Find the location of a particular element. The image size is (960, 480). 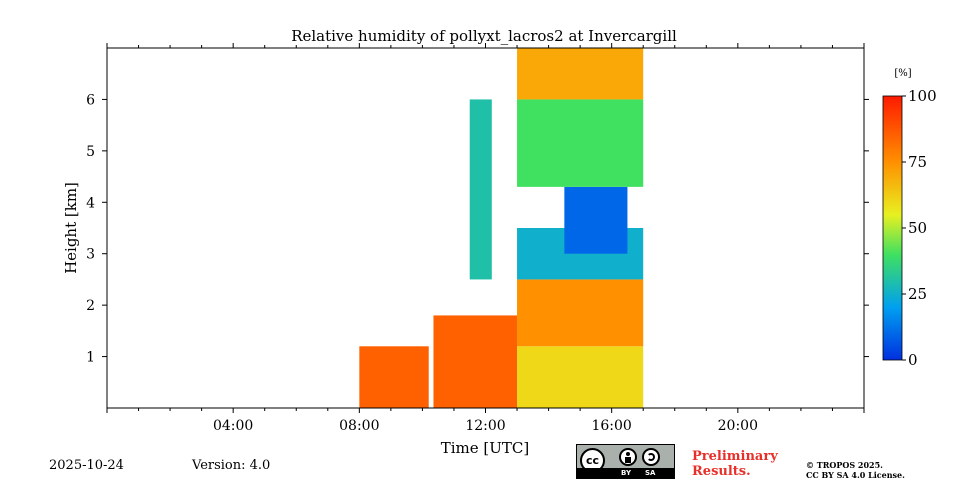

y-tick-label: 6 is located at coordinates (90, 100).